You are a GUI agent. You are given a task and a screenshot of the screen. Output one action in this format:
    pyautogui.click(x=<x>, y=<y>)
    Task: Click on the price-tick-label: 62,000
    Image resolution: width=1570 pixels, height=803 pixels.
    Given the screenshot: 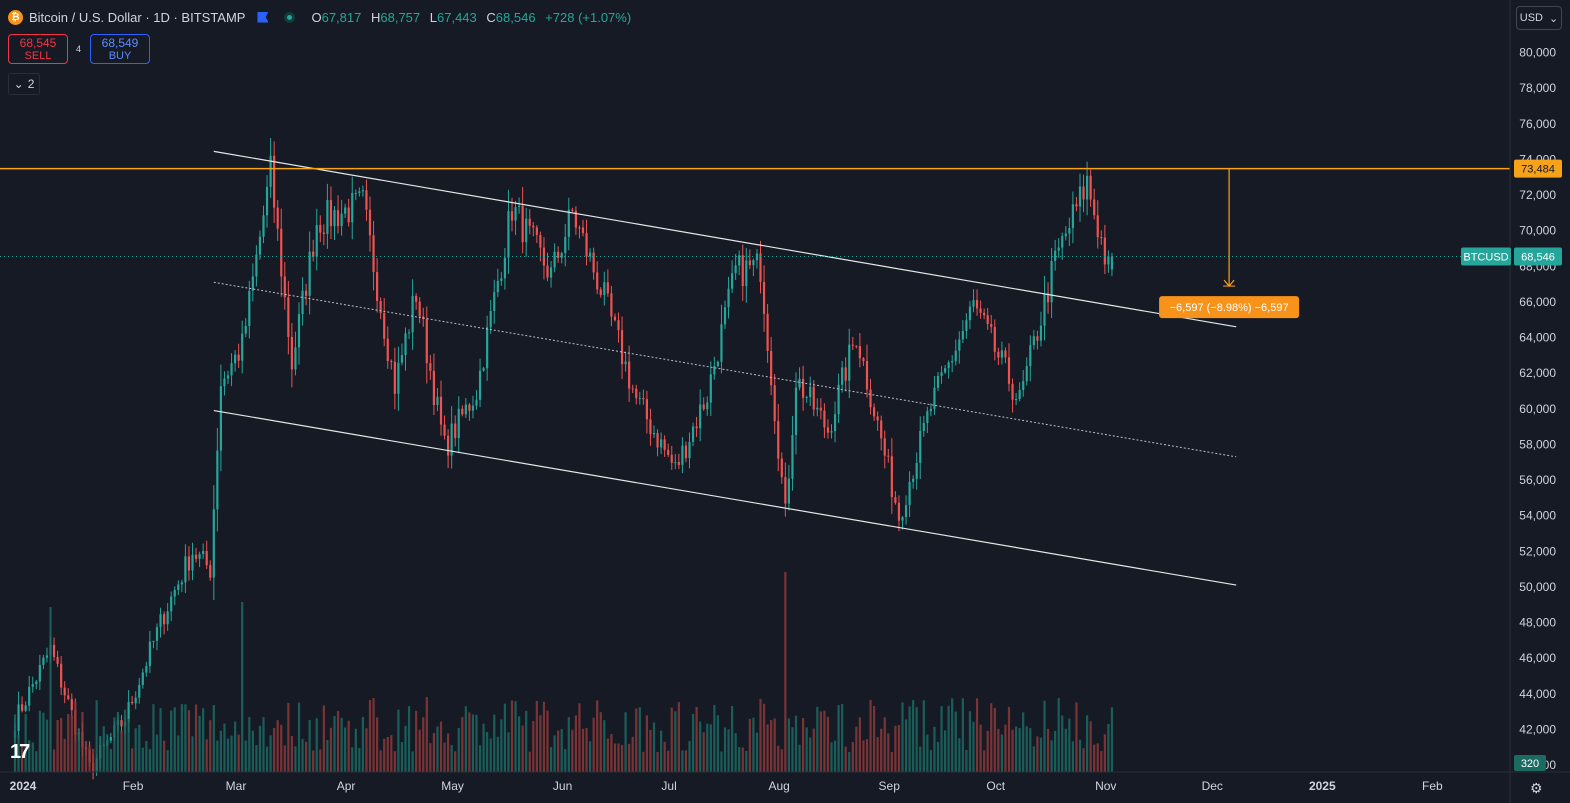 What is the action you would take?
    pyautogui.click(x=1537, y=373)
    